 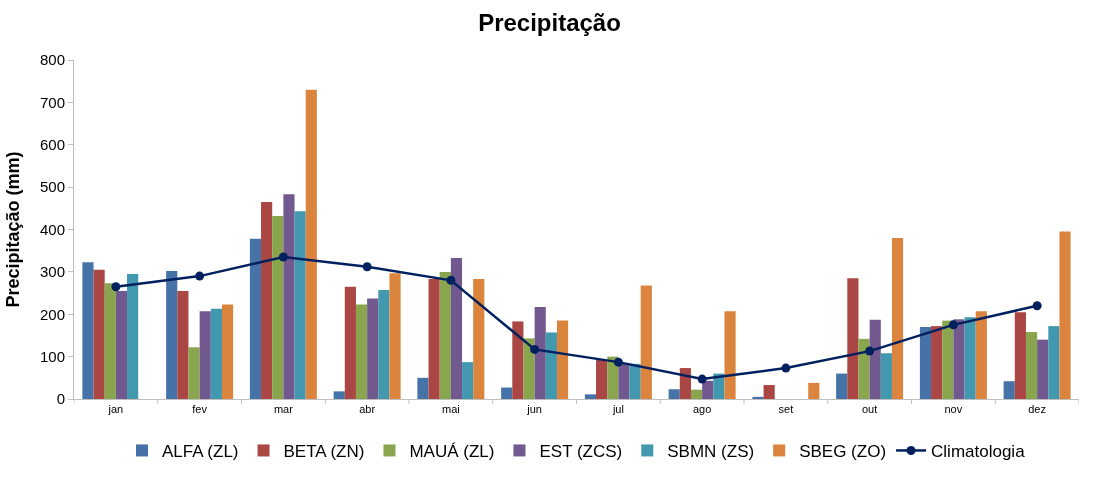 I want to click on y-tick-label: 0, so click(x=60, y=399).